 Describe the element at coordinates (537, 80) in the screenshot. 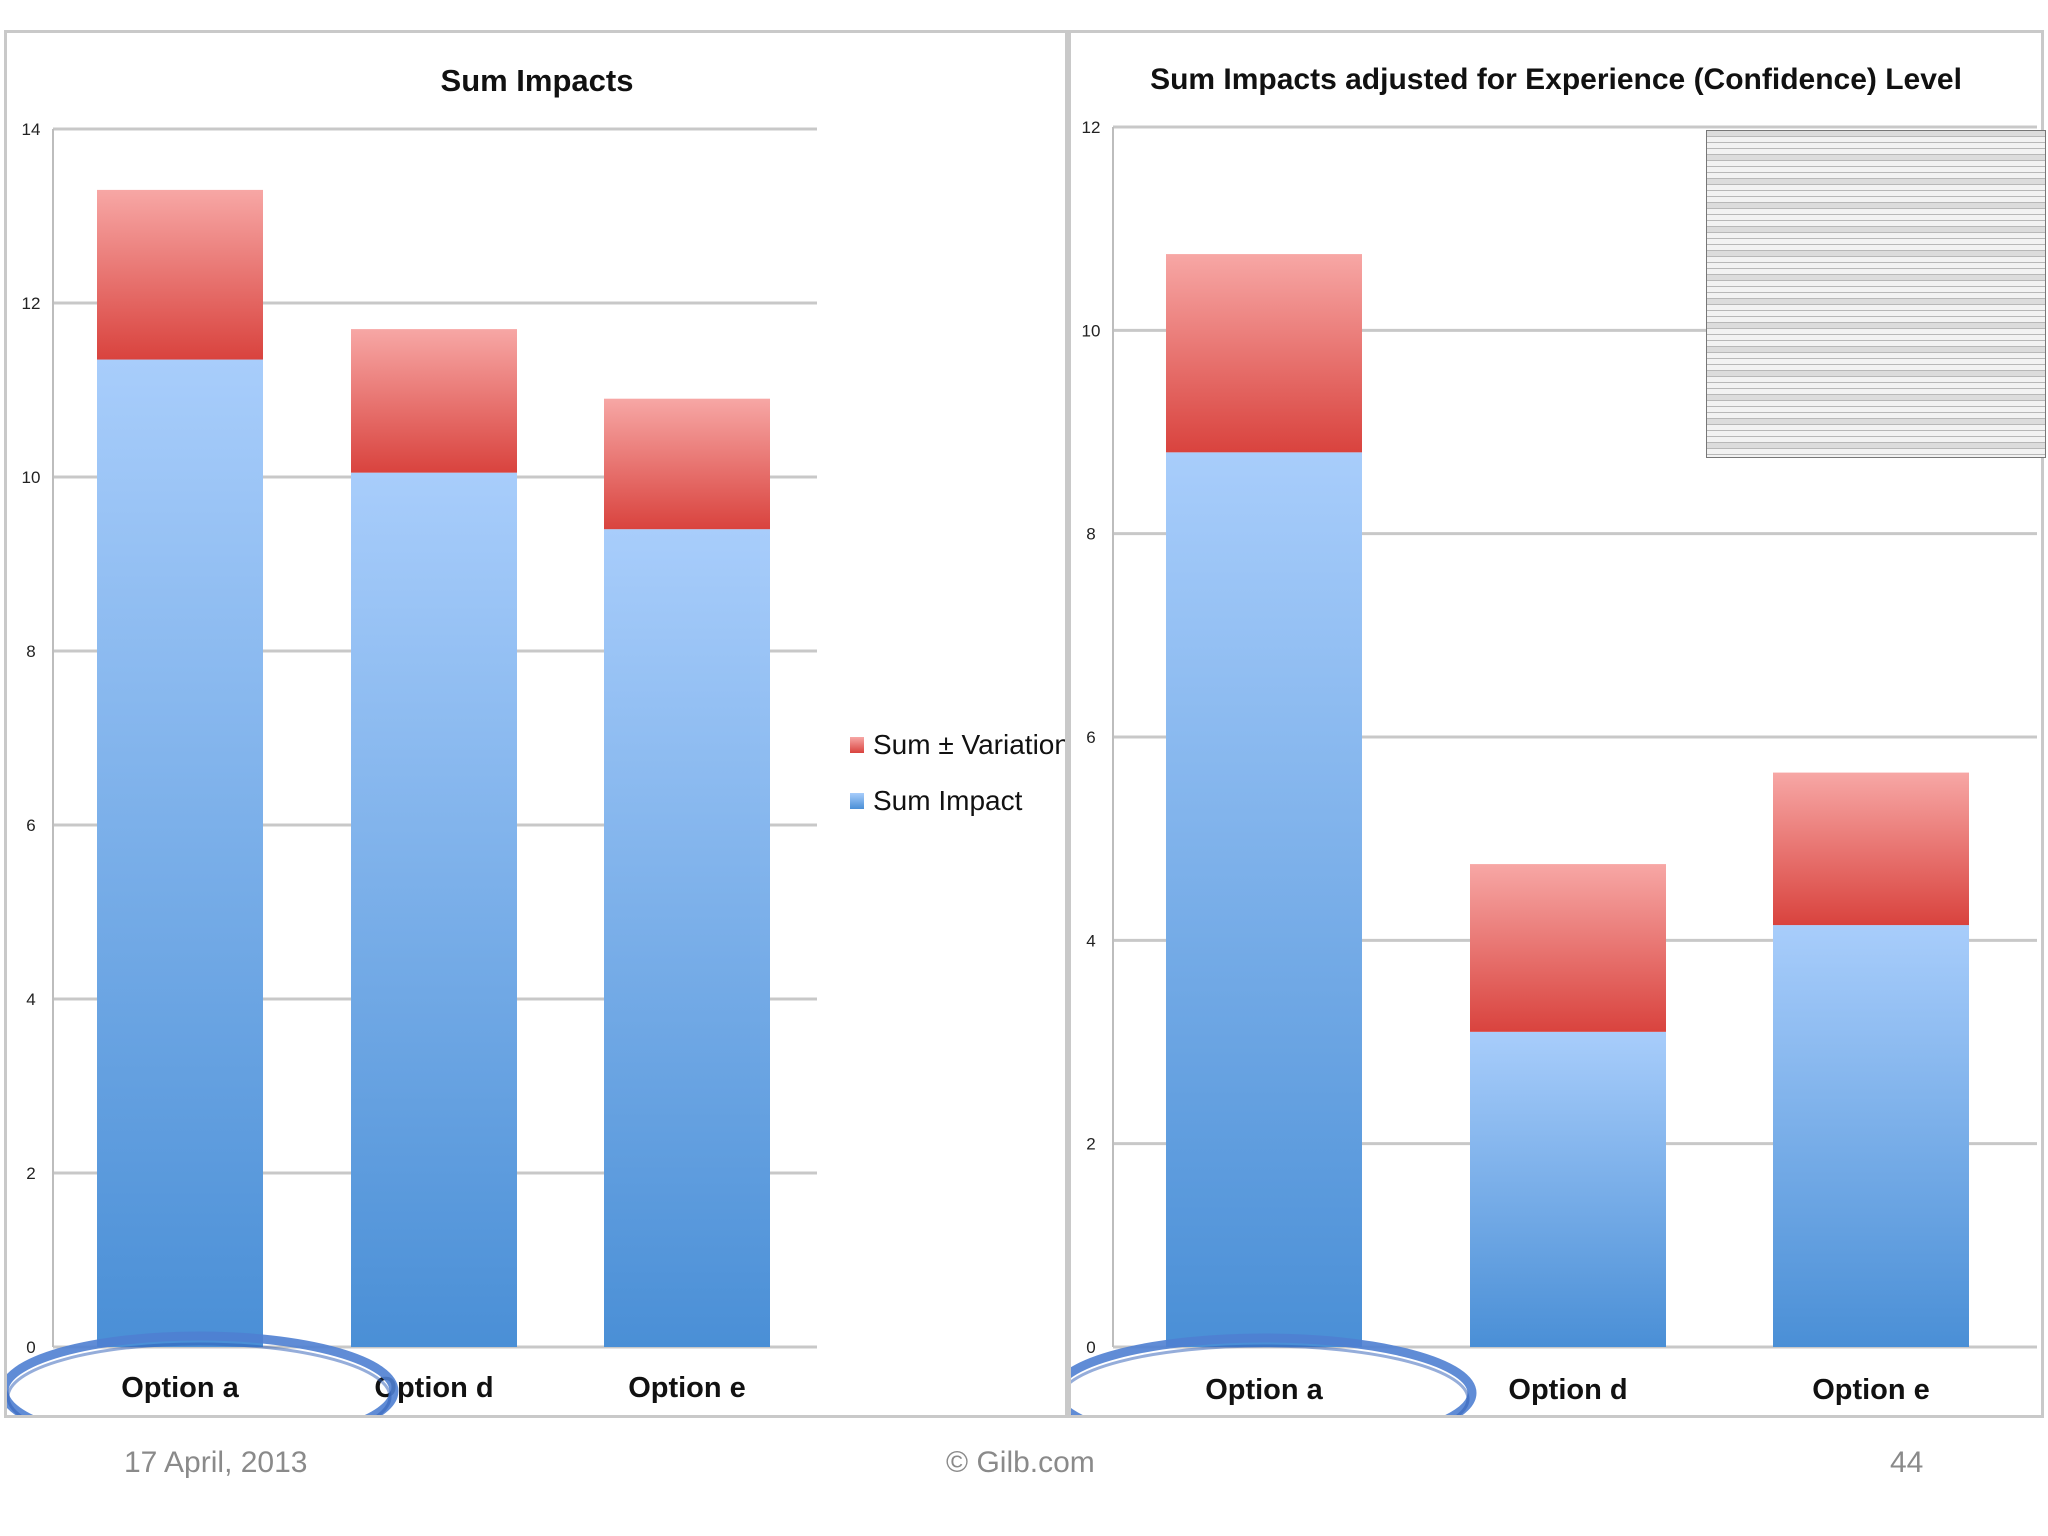

I see `chart-title: Sum Impacts` at that location.